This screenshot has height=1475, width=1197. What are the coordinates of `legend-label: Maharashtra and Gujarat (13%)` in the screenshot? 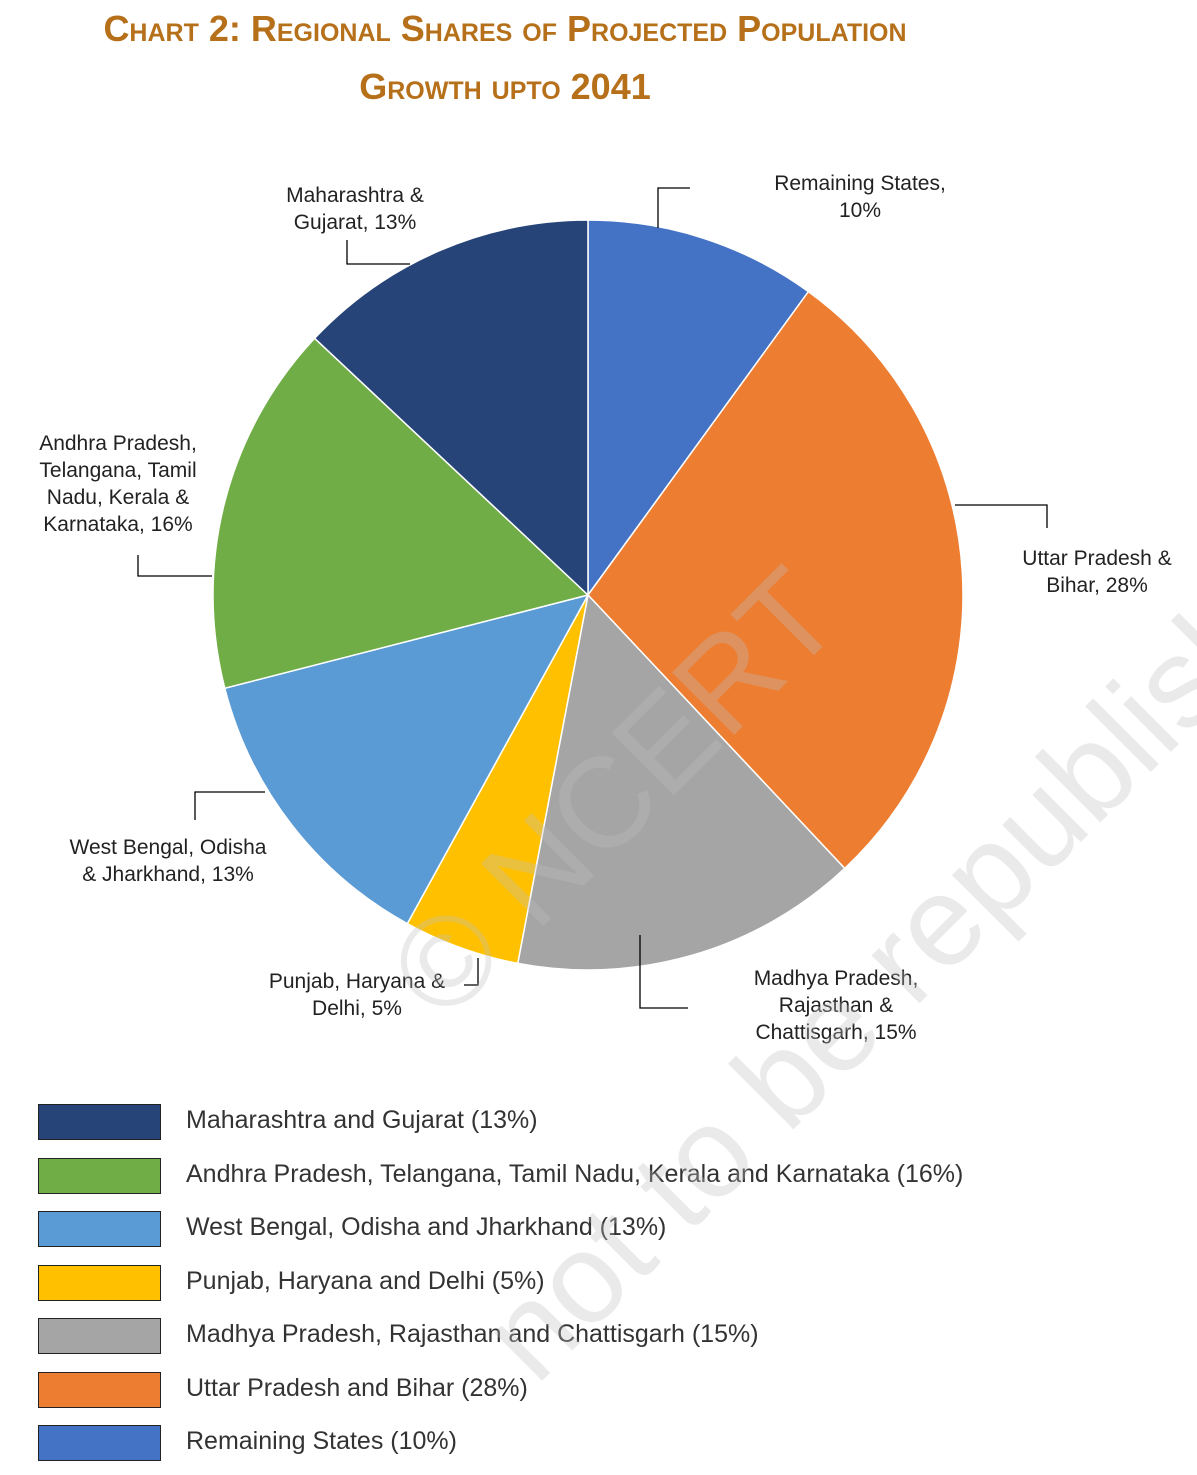 It's located at (362, 1120).